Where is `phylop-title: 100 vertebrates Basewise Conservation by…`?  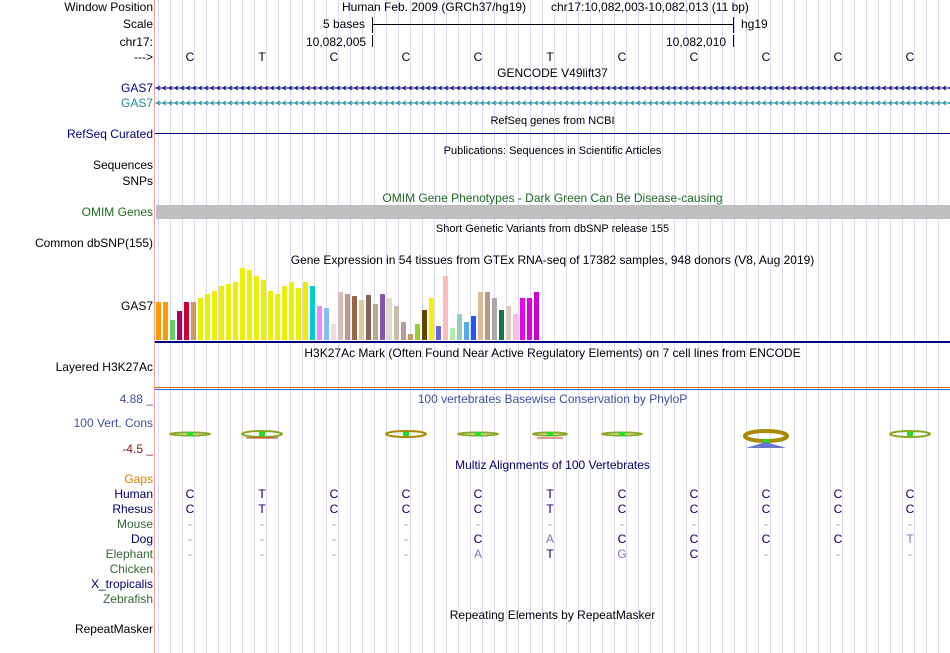 phylop-title: 100 vertebrates Basewise Conservation by… is located at coordinates (552, 399).